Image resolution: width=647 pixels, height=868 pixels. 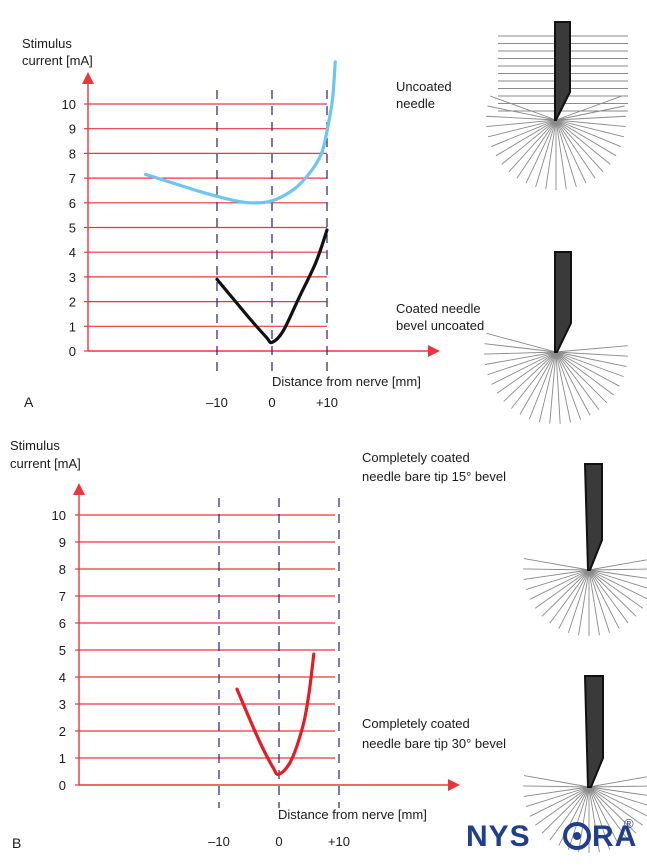 I want to click on needle-30deg-current-field, so click(x=585, y=814).